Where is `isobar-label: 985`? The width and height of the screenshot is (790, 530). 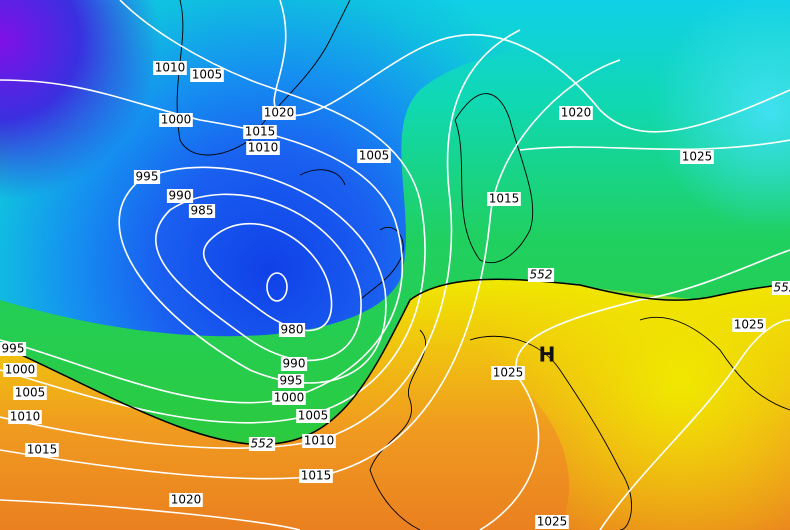
isobar-label: 985 is located at coordinates (202, 211).